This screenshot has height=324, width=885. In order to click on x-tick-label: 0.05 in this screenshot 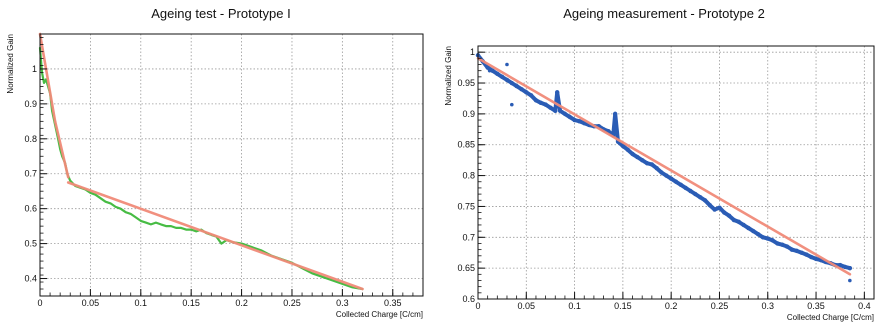, I will do `click(91, 303)`.